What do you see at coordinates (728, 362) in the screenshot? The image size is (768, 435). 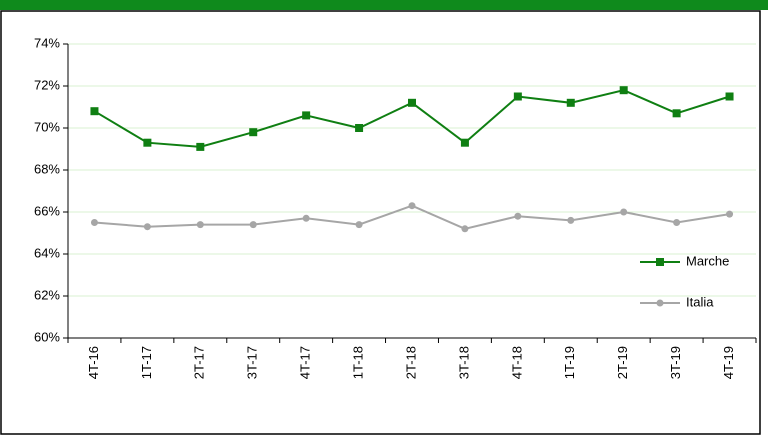 I see `x-tick-label: 4T-19` at bounding box center [728, 362].